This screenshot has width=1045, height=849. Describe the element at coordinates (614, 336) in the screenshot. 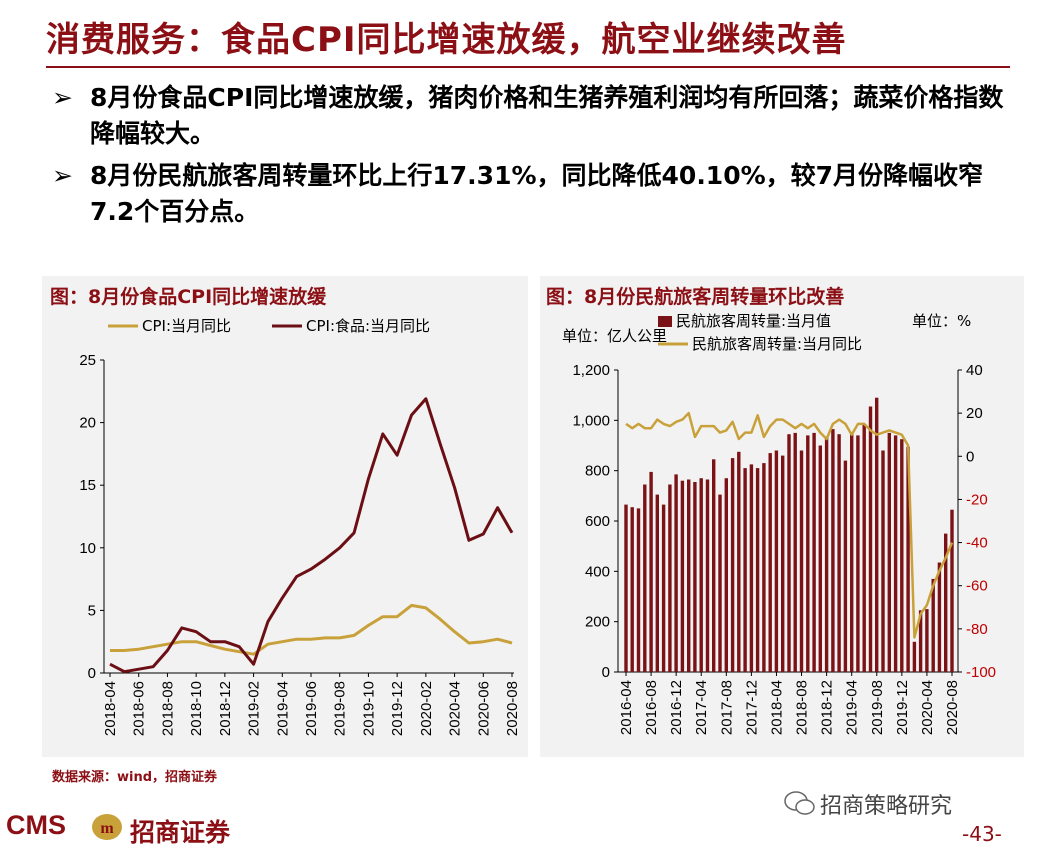

I see `left-axis-unit: 单位：亿人公里` at that location.